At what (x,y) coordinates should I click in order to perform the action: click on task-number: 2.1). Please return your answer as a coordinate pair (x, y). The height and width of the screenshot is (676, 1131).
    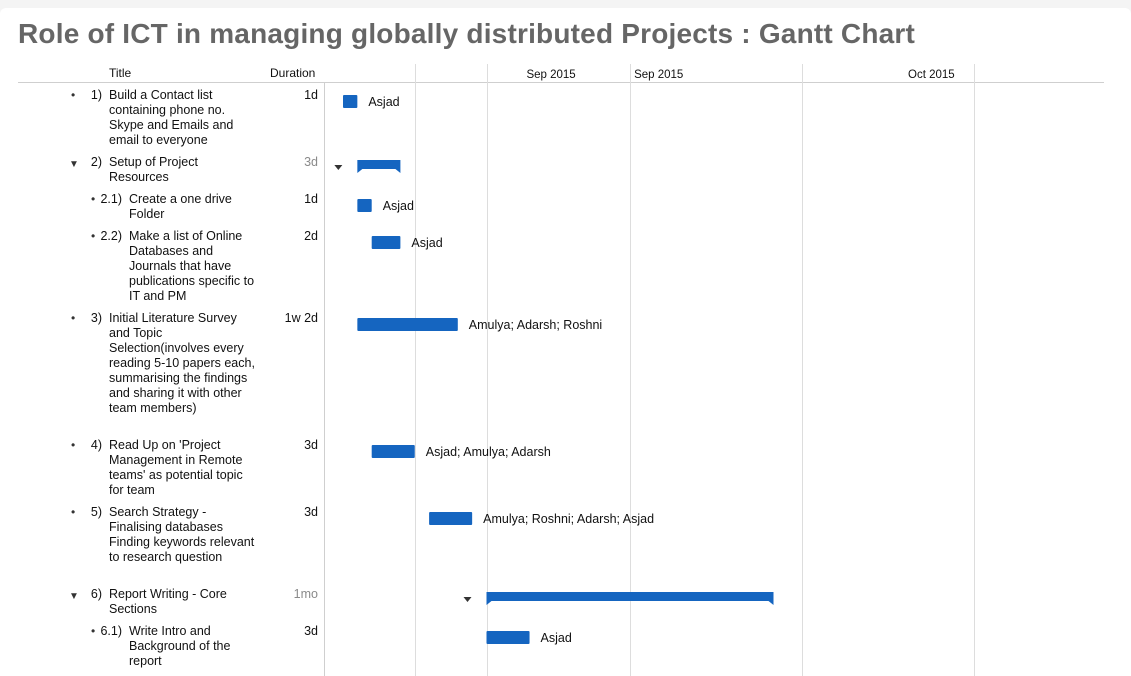
    Looking at the image, I should click on (111, 199).